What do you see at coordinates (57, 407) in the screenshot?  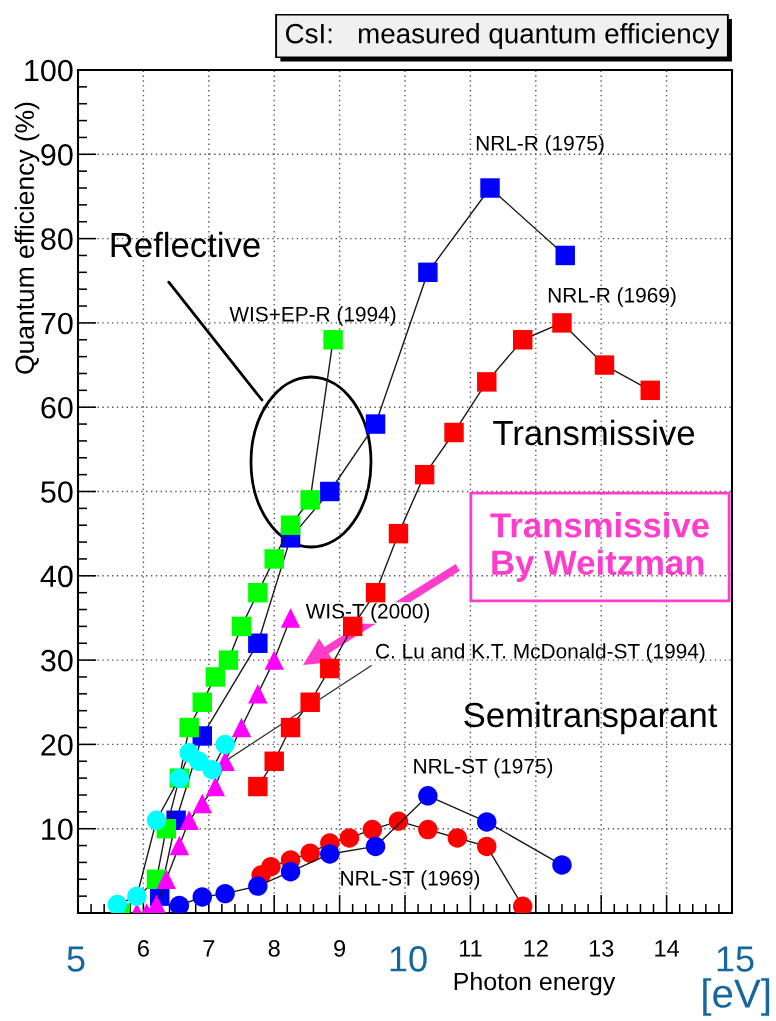 I see `y-tick-label: 60` at bounding box center [57, 407].